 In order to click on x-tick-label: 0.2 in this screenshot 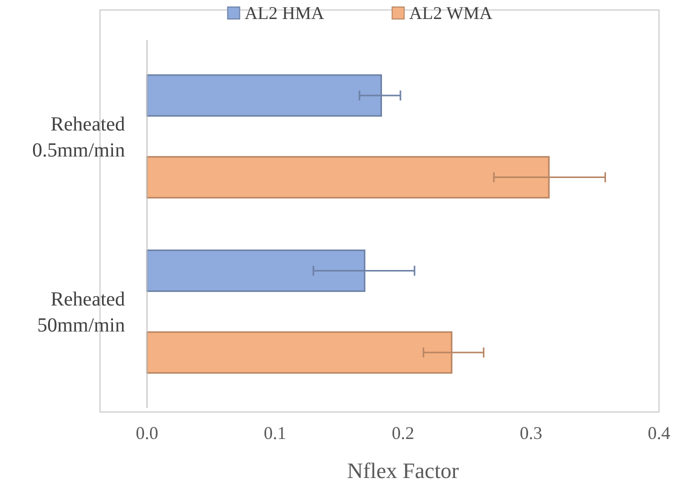, I will do `click(403, 432)`.